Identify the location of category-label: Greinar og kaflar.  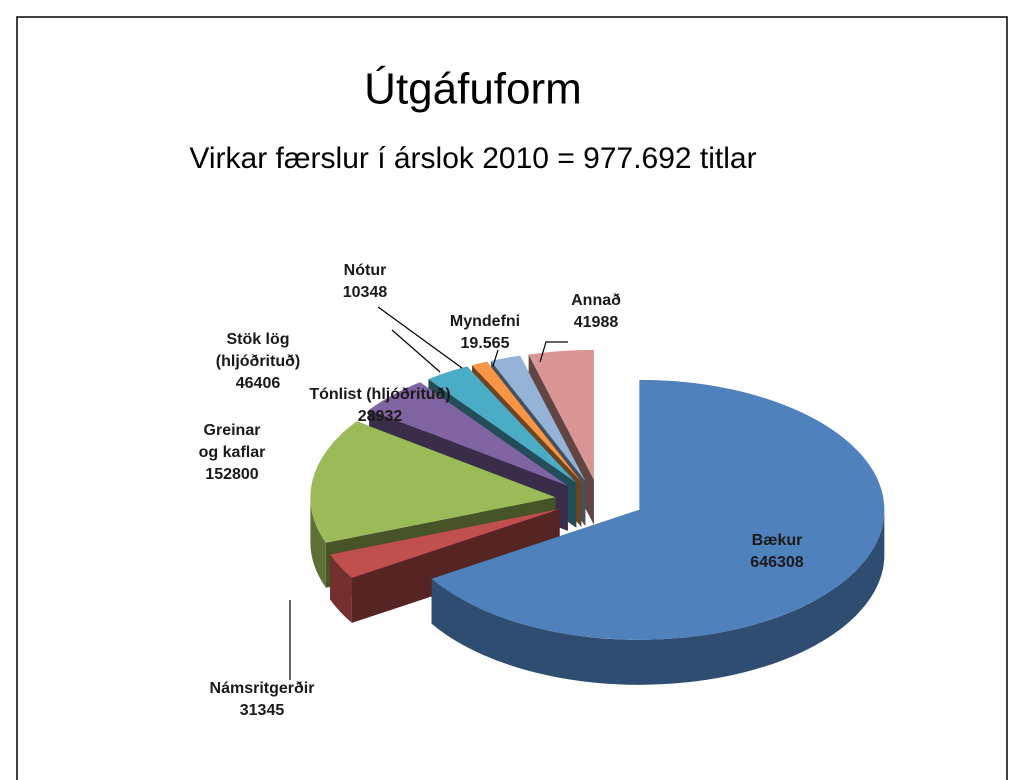
(232, 441).